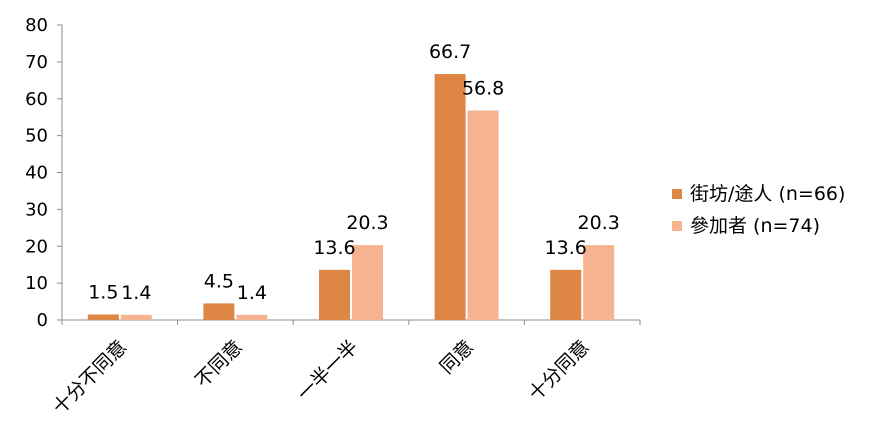 The width and height of the screenshot is (887, 423). What do you see at coordinates (36, 136) in the screenshot?
I see `y-tick-label: 50` at bounding box center [36, 136].